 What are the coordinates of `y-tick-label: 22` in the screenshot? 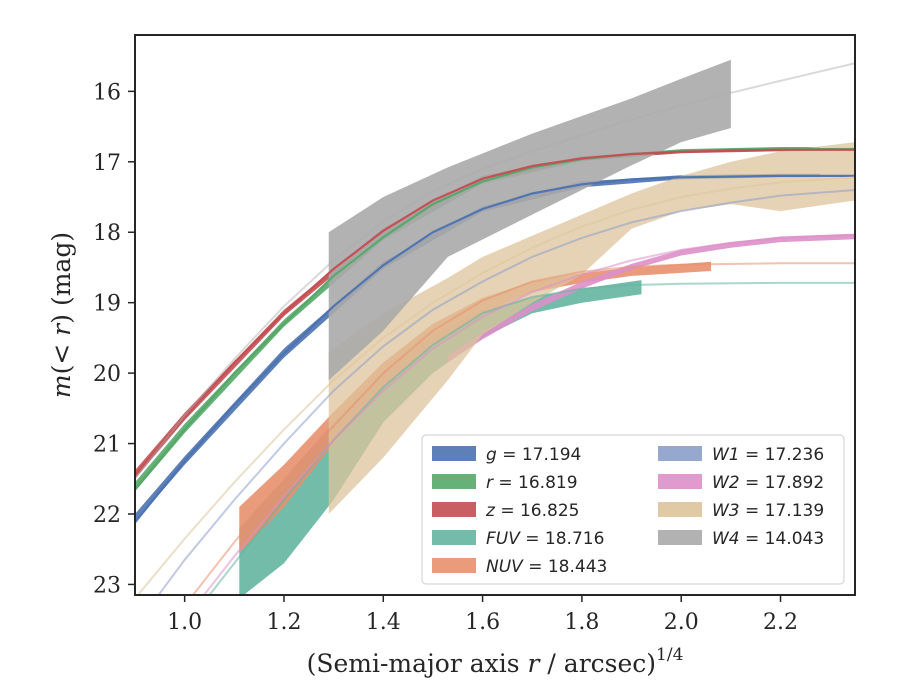 It's located at (107, 515).